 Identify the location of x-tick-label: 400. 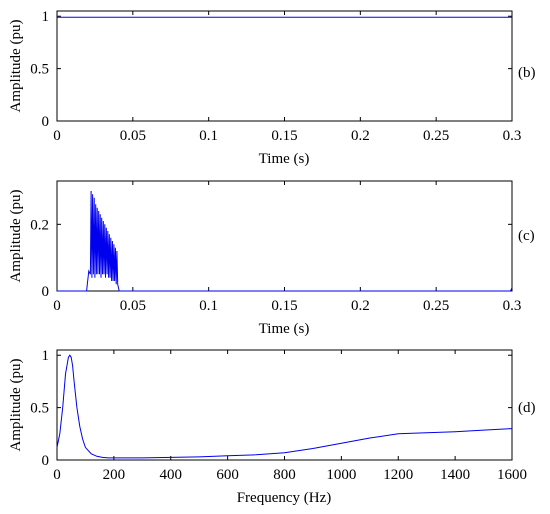
(171, 475).